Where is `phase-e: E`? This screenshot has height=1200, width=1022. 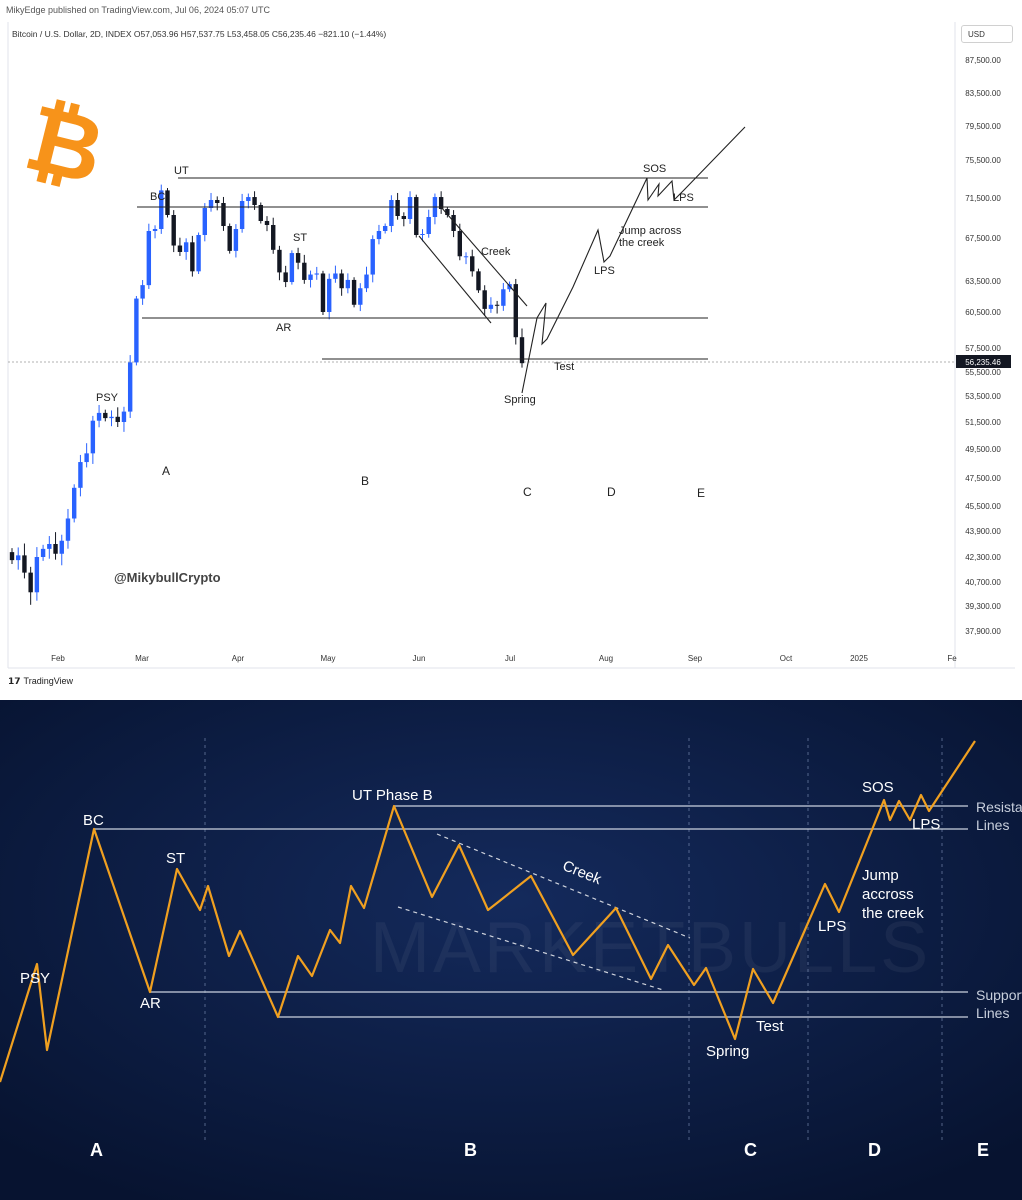 phase-e: E is located at coordinates (701, 493).